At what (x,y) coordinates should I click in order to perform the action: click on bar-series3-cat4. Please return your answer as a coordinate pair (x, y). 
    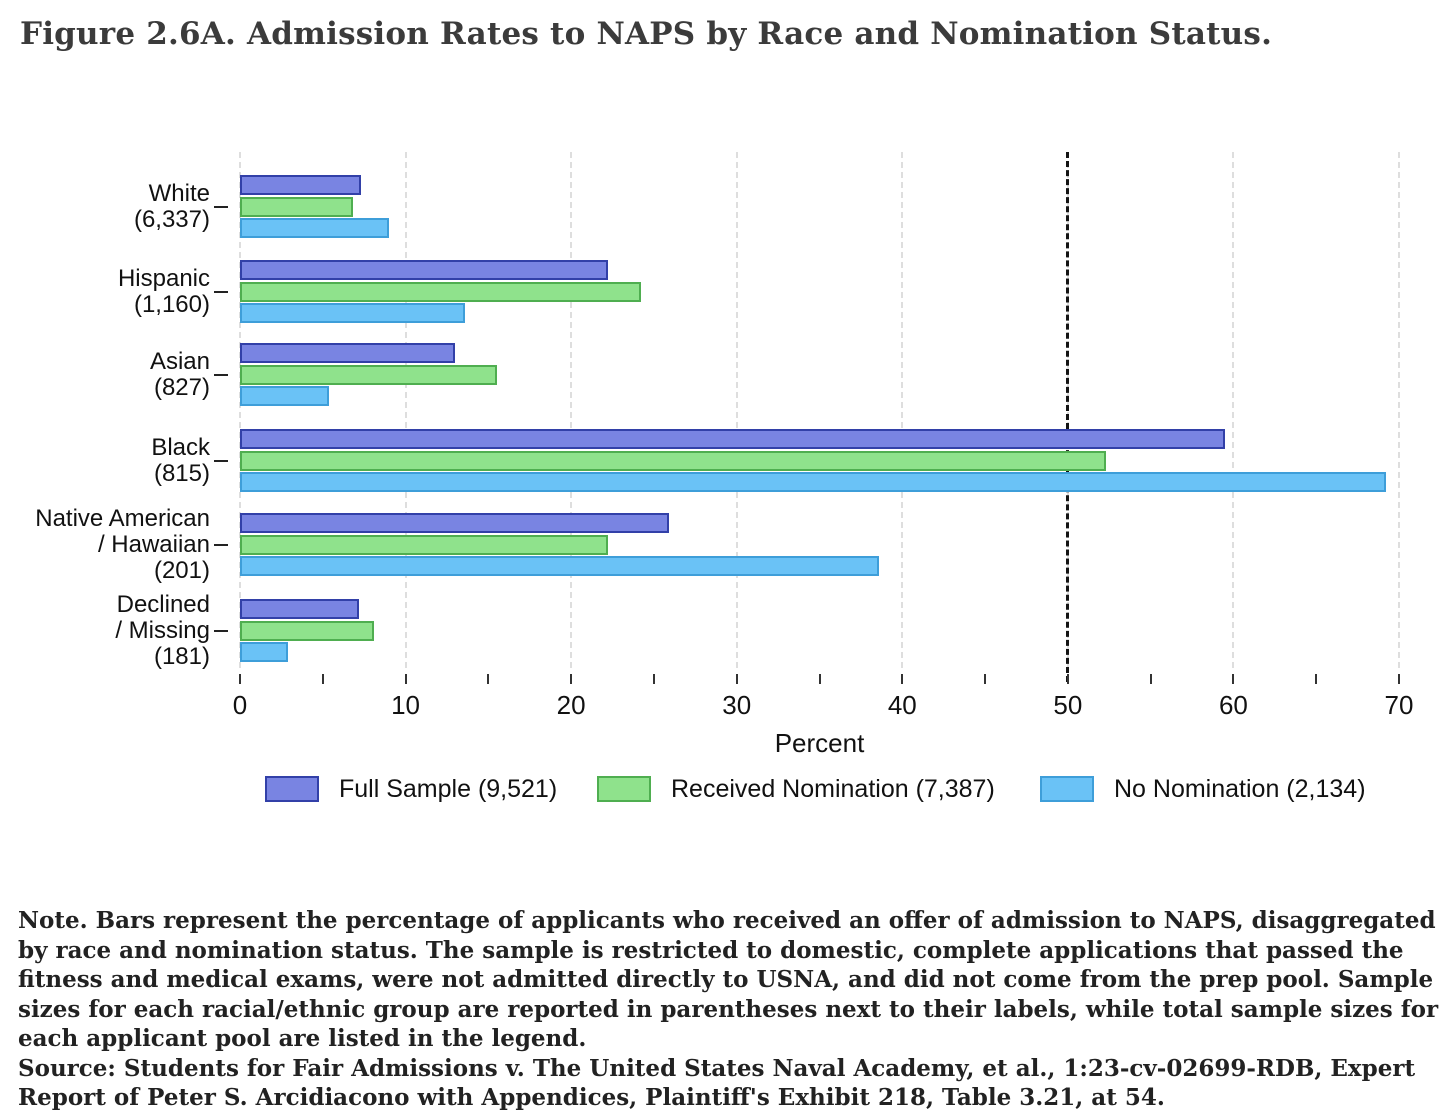
    Looking at the image, I should click on (813, 482).